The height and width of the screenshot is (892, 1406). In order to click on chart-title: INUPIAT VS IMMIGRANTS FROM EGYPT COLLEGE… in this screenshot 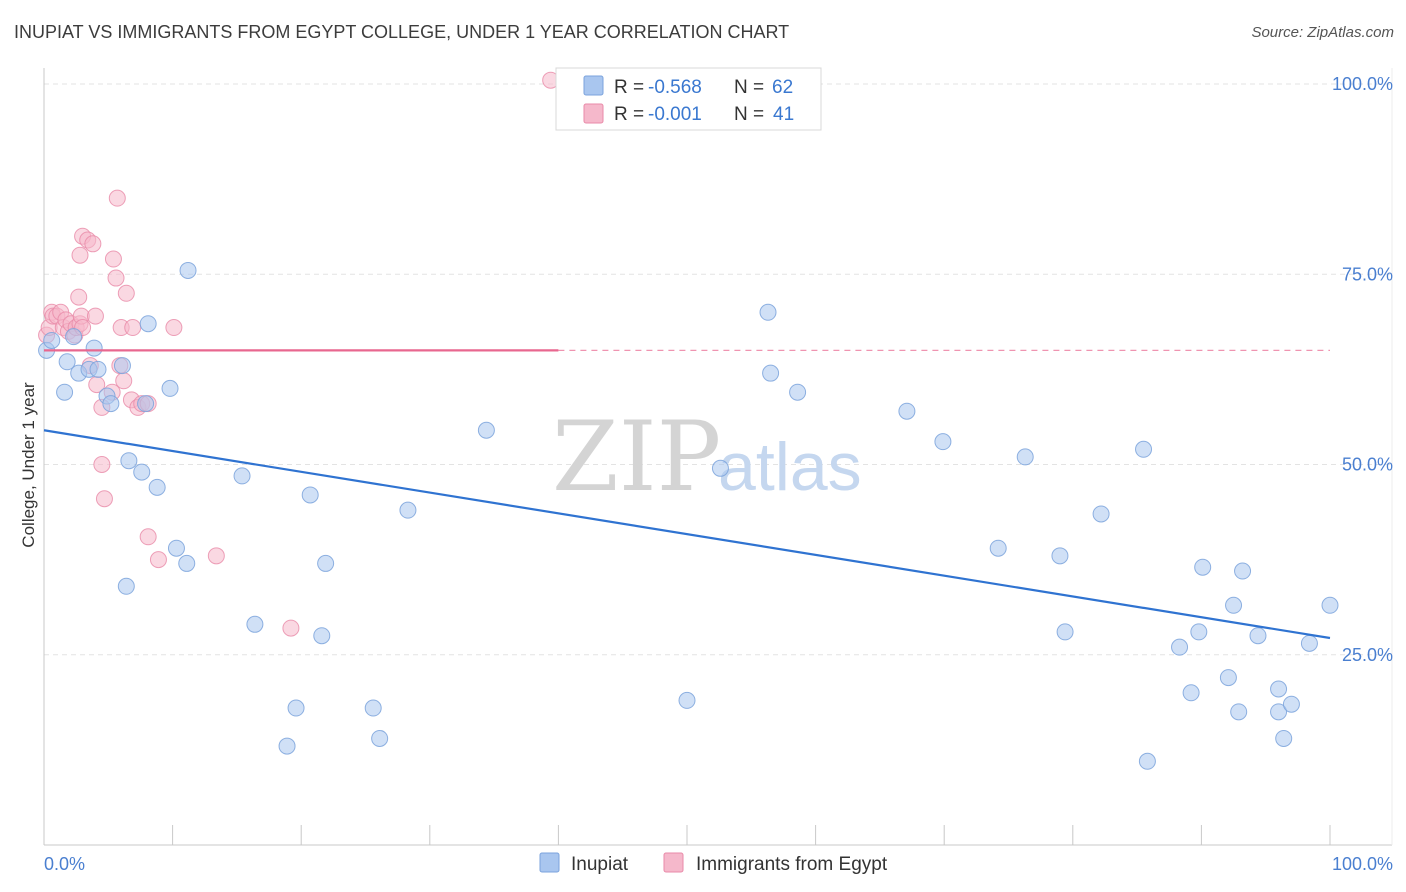, I will do `click(402, 32)`.